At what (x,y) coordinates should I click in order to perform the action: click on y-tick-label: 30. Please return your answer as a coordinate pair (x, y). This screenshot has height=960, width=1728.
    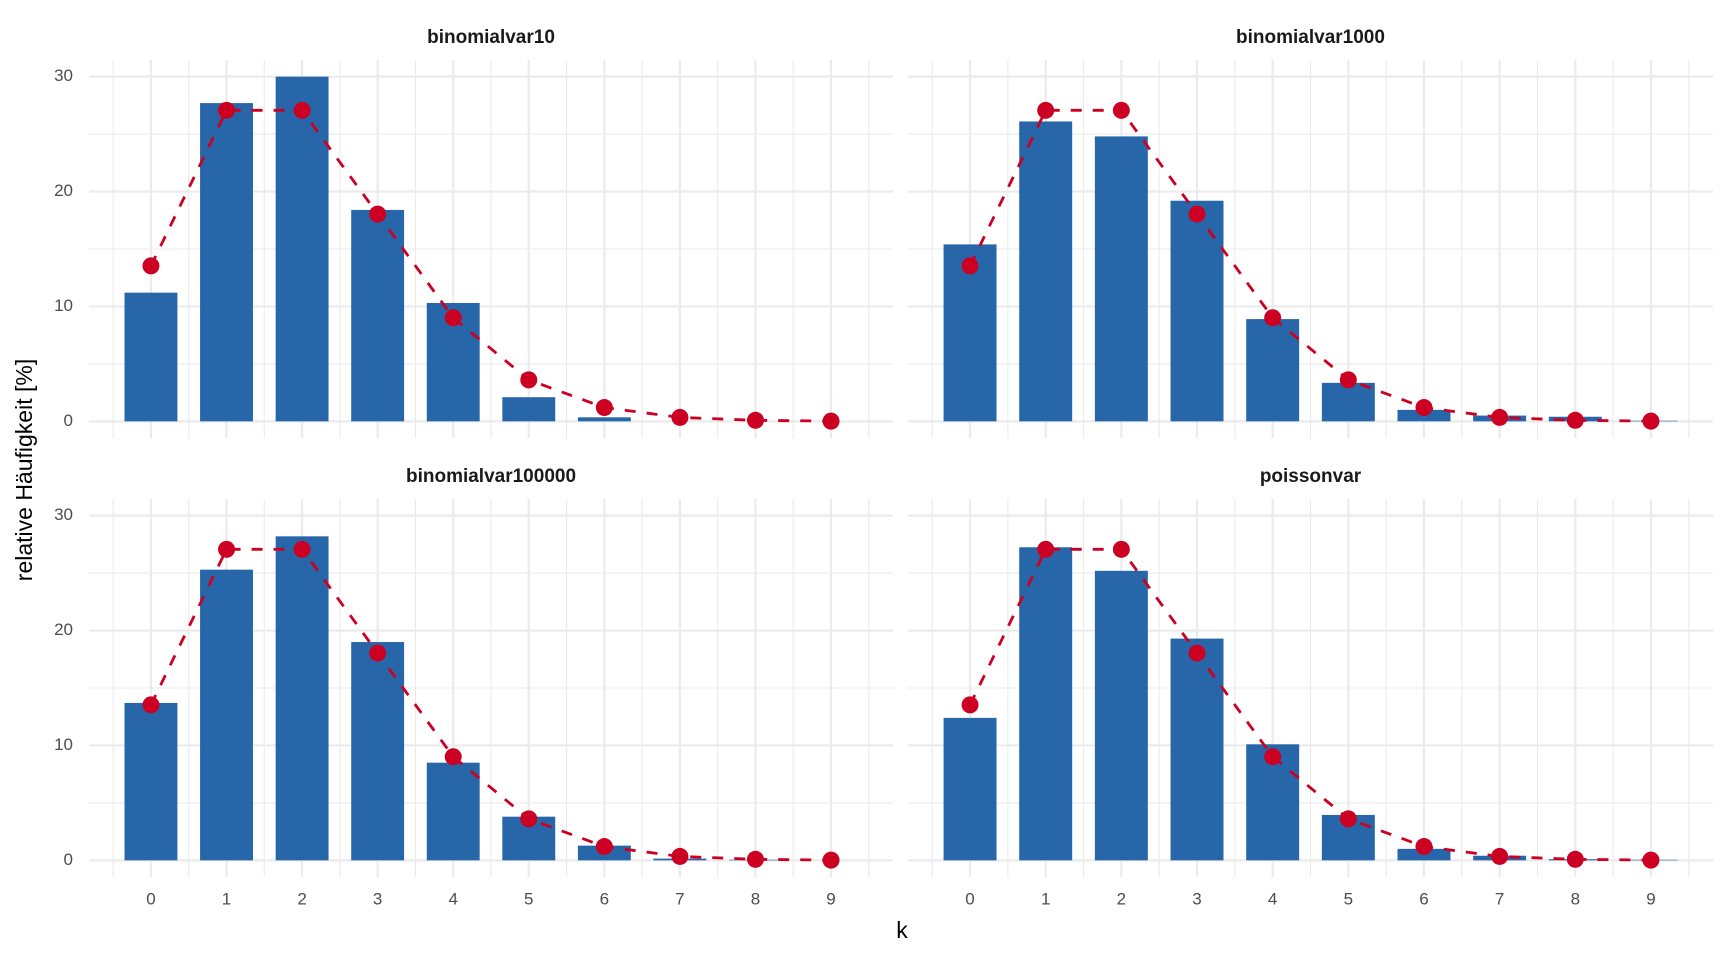
    Looking at the image, I should click on (63, 75).